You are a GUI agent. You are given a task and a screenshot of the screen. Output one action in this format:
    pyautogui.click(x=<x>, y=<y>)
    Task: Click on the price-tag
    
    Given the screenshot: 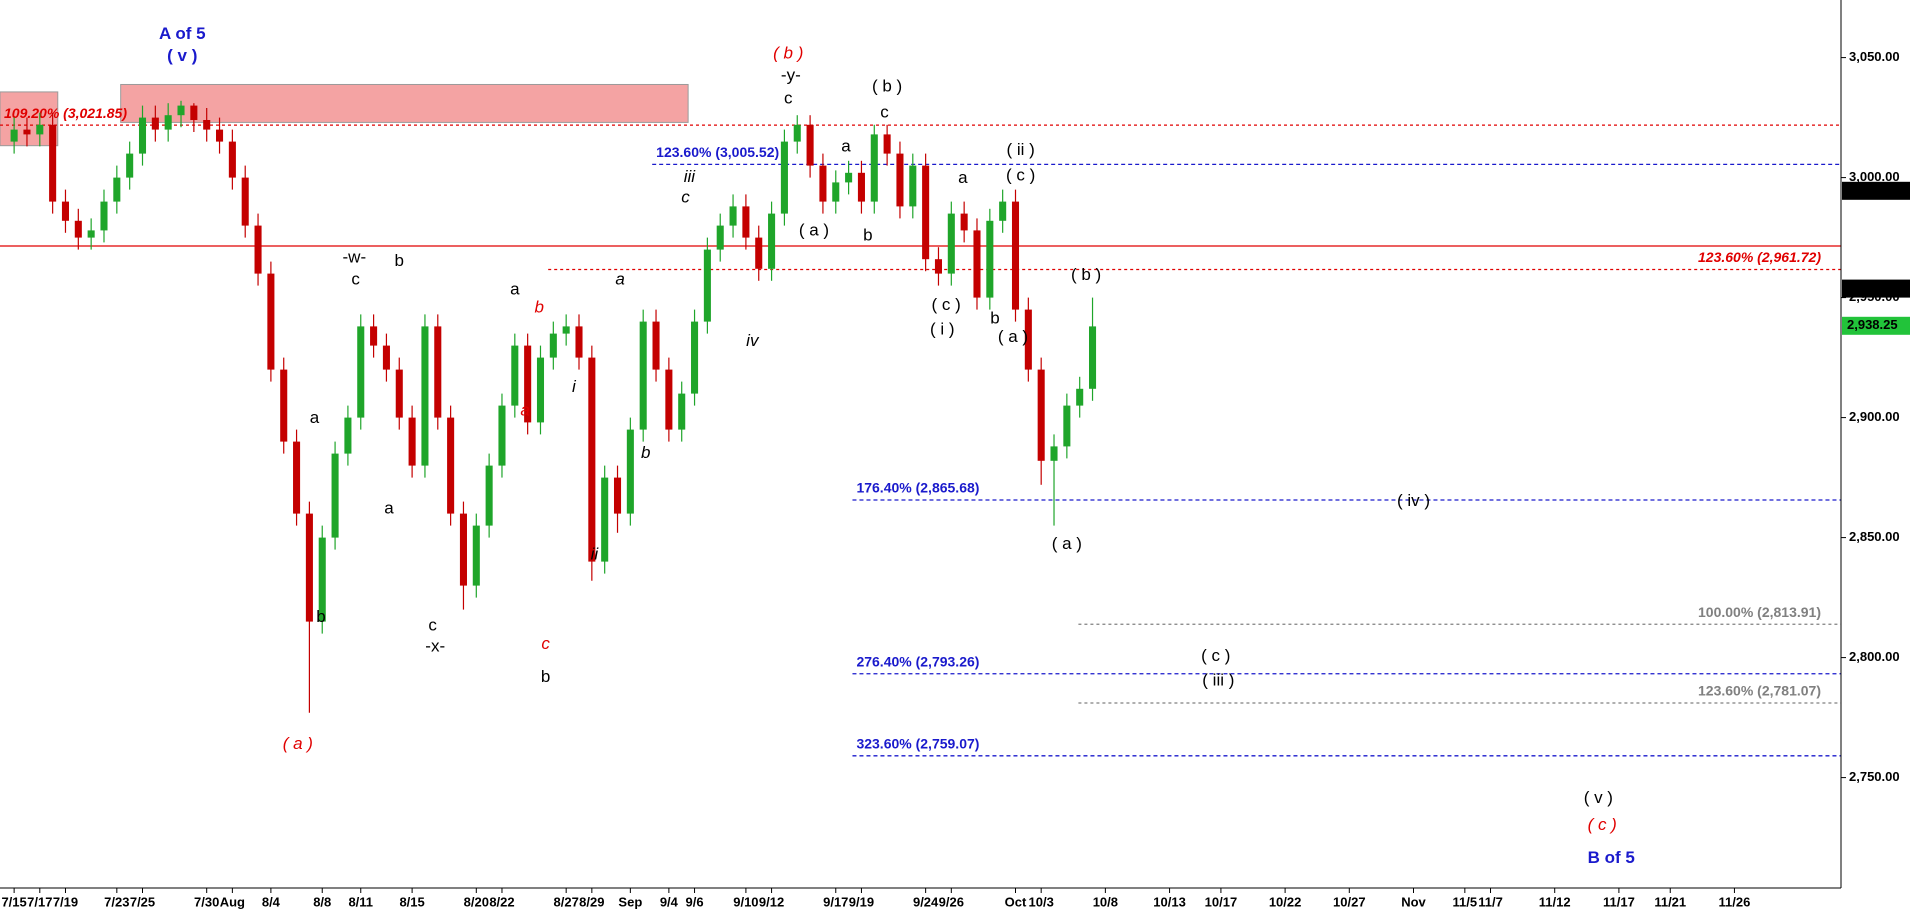 What is the action you would take?
    pyautogui.click(x=1876, y=190)
    